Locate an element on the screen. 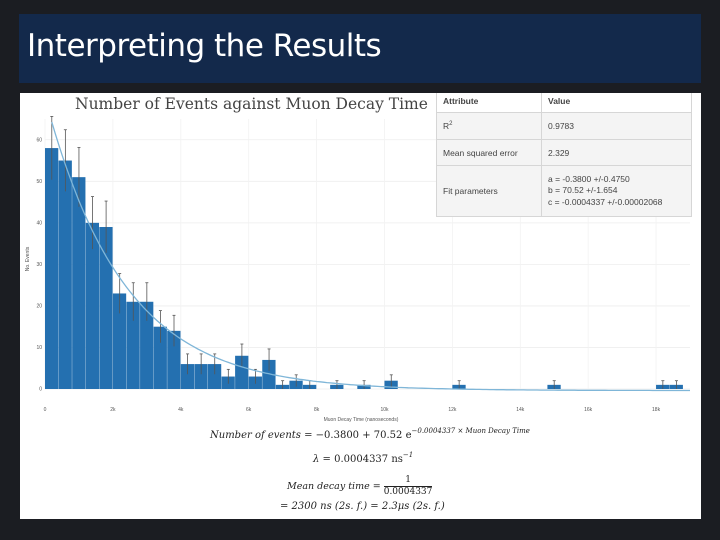 This screenshot has width=720, height=540. fit-param-a: a = -0.3800 +/-0.4750 is located at coordinates (589, 178).